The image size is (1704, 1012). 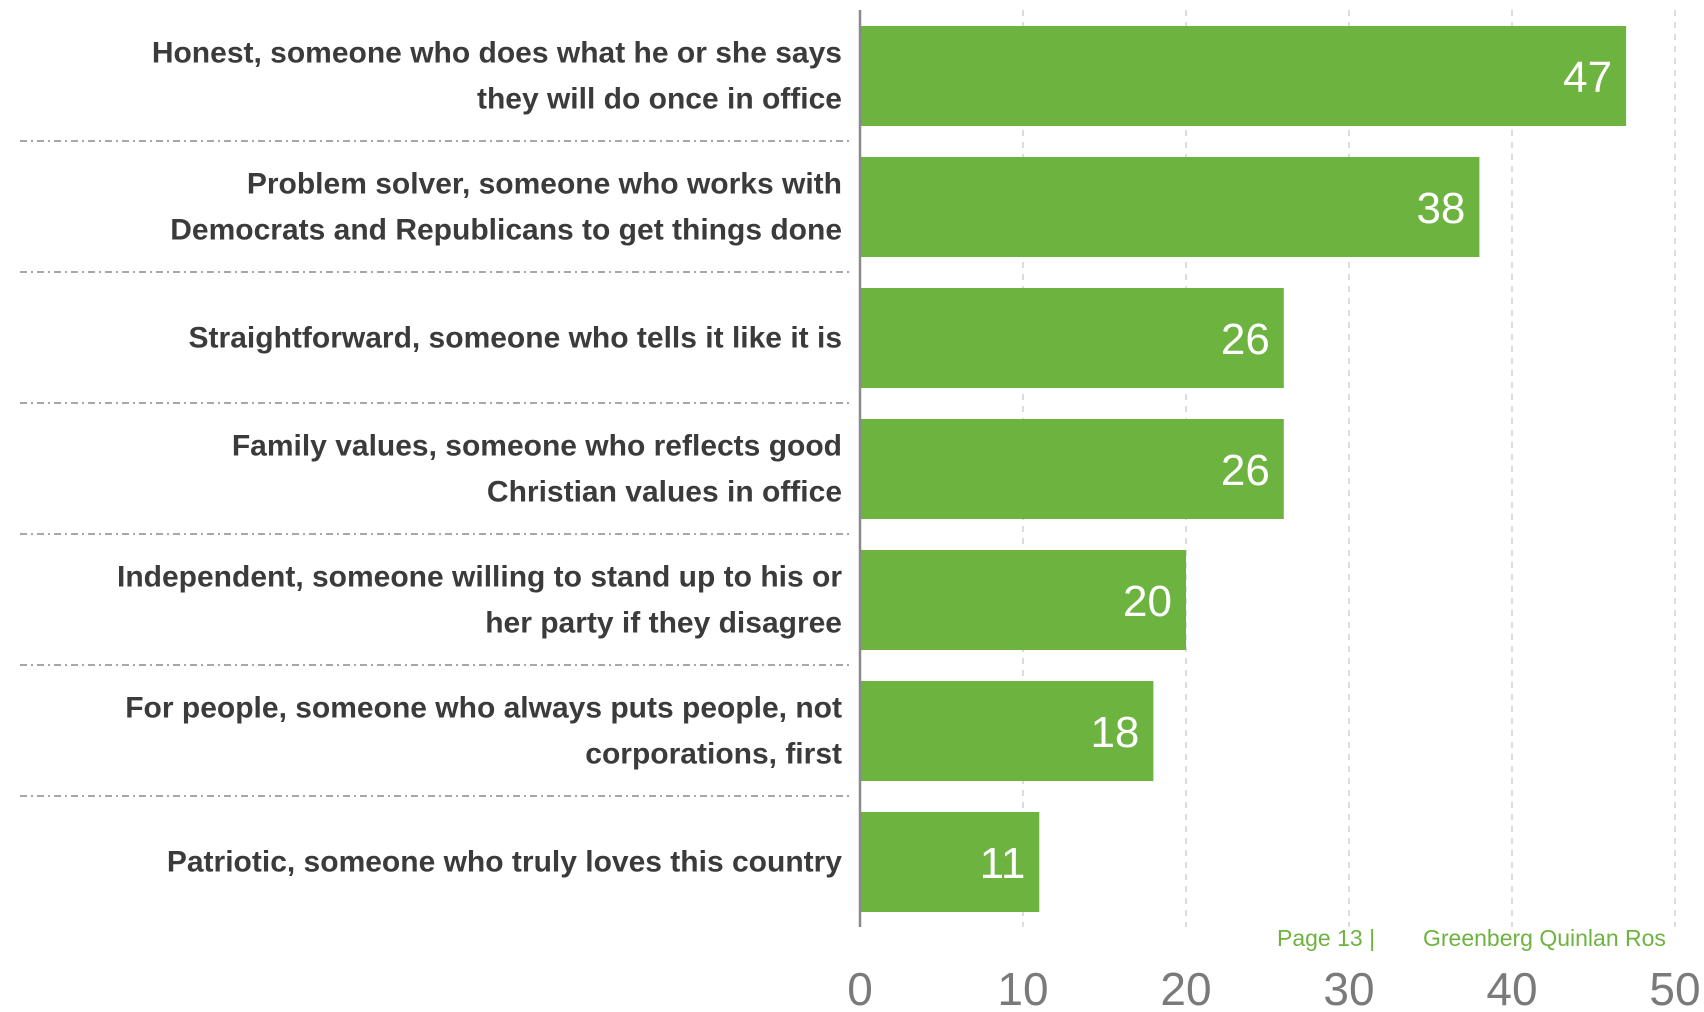 I want to click on bar-value-label: 11, so click(x=1003, y=863).